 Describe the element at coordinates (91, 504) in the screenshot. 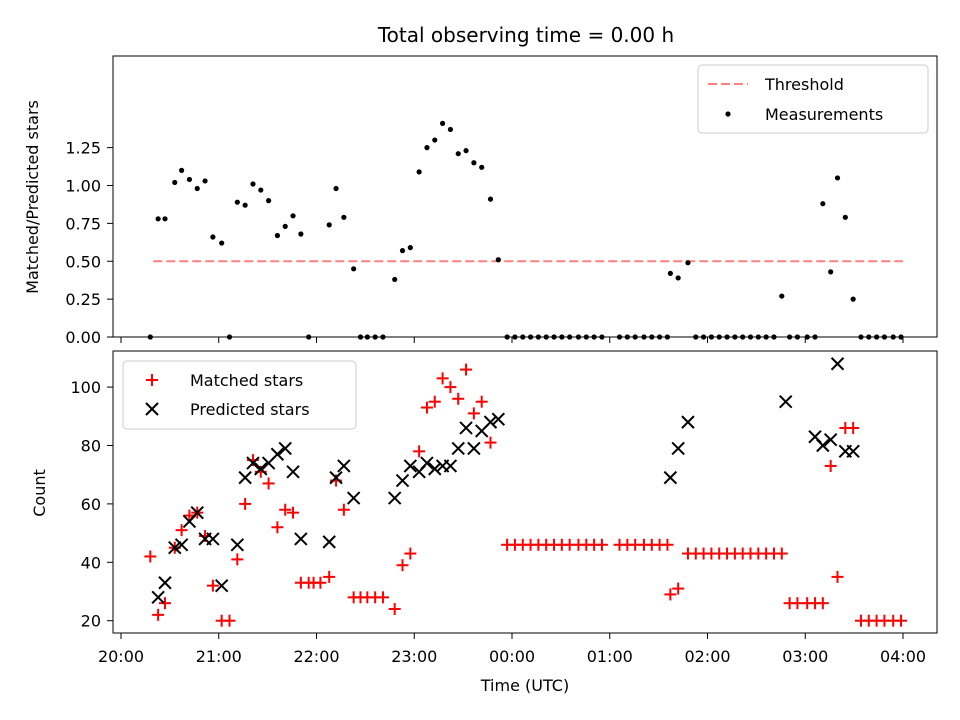

I see `bottom-ytick-label: 60` at that location.